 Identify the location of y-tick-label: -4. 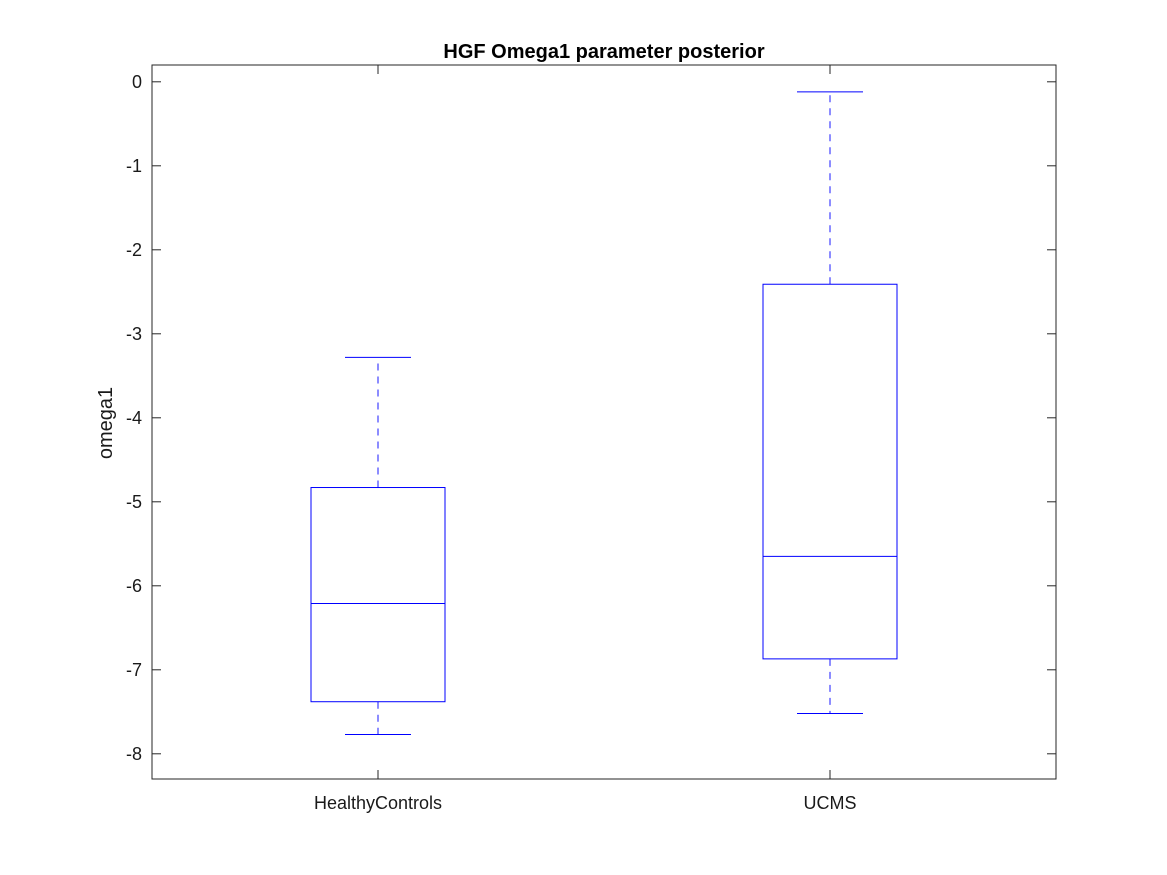
(134, 418).